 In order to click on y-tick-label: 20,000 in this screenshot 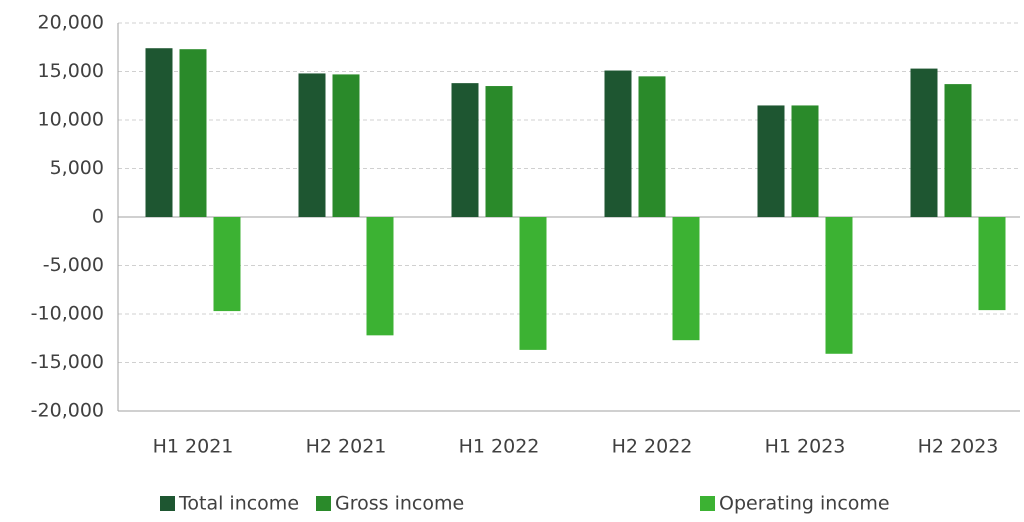, I will do `click(71, 23)`.